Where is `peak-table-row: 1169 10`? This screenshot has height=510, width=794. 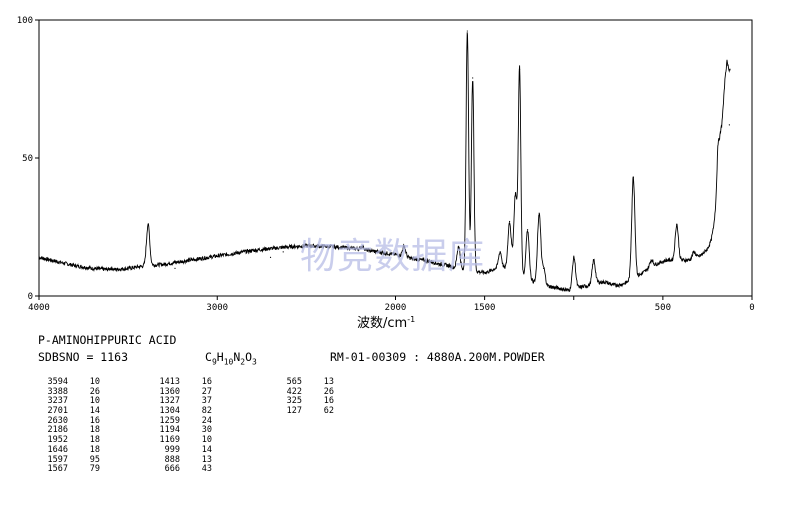
peak-table-row: 1169 10 is located at coordinates (190, 440).